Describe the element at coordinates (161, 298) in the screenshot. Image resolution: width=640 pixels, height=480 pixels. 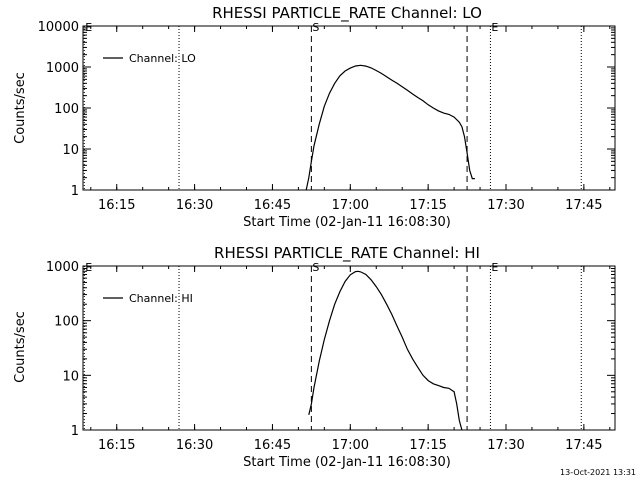
I see `legend-entry-hi: Channel: HI` at that location.